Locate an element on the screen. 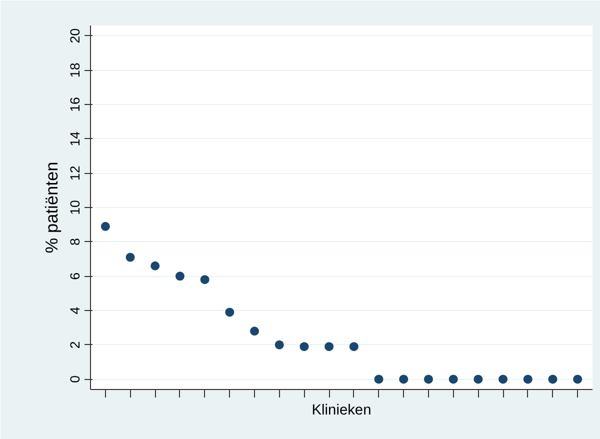 This screenshot has width=600, height=439. y-tick-label: 20 is located at coordinates (75, 36).